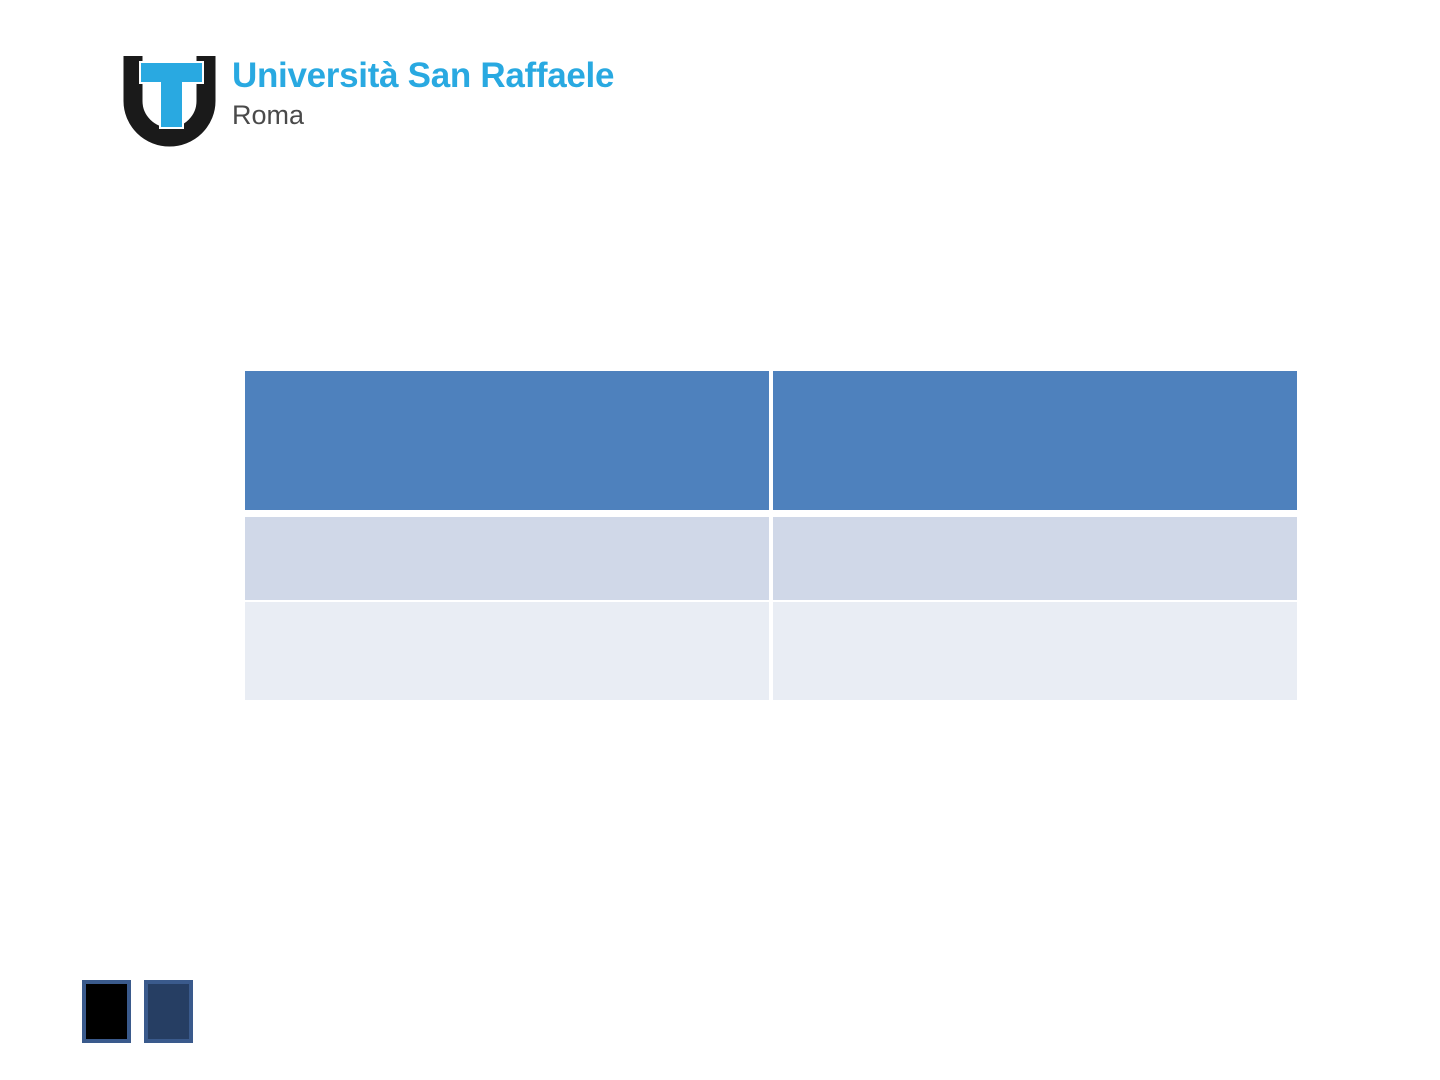 Image resolution: width=1440 pixels, height=1080 pixels. I want to click on table-header-row, so click(771, 440).